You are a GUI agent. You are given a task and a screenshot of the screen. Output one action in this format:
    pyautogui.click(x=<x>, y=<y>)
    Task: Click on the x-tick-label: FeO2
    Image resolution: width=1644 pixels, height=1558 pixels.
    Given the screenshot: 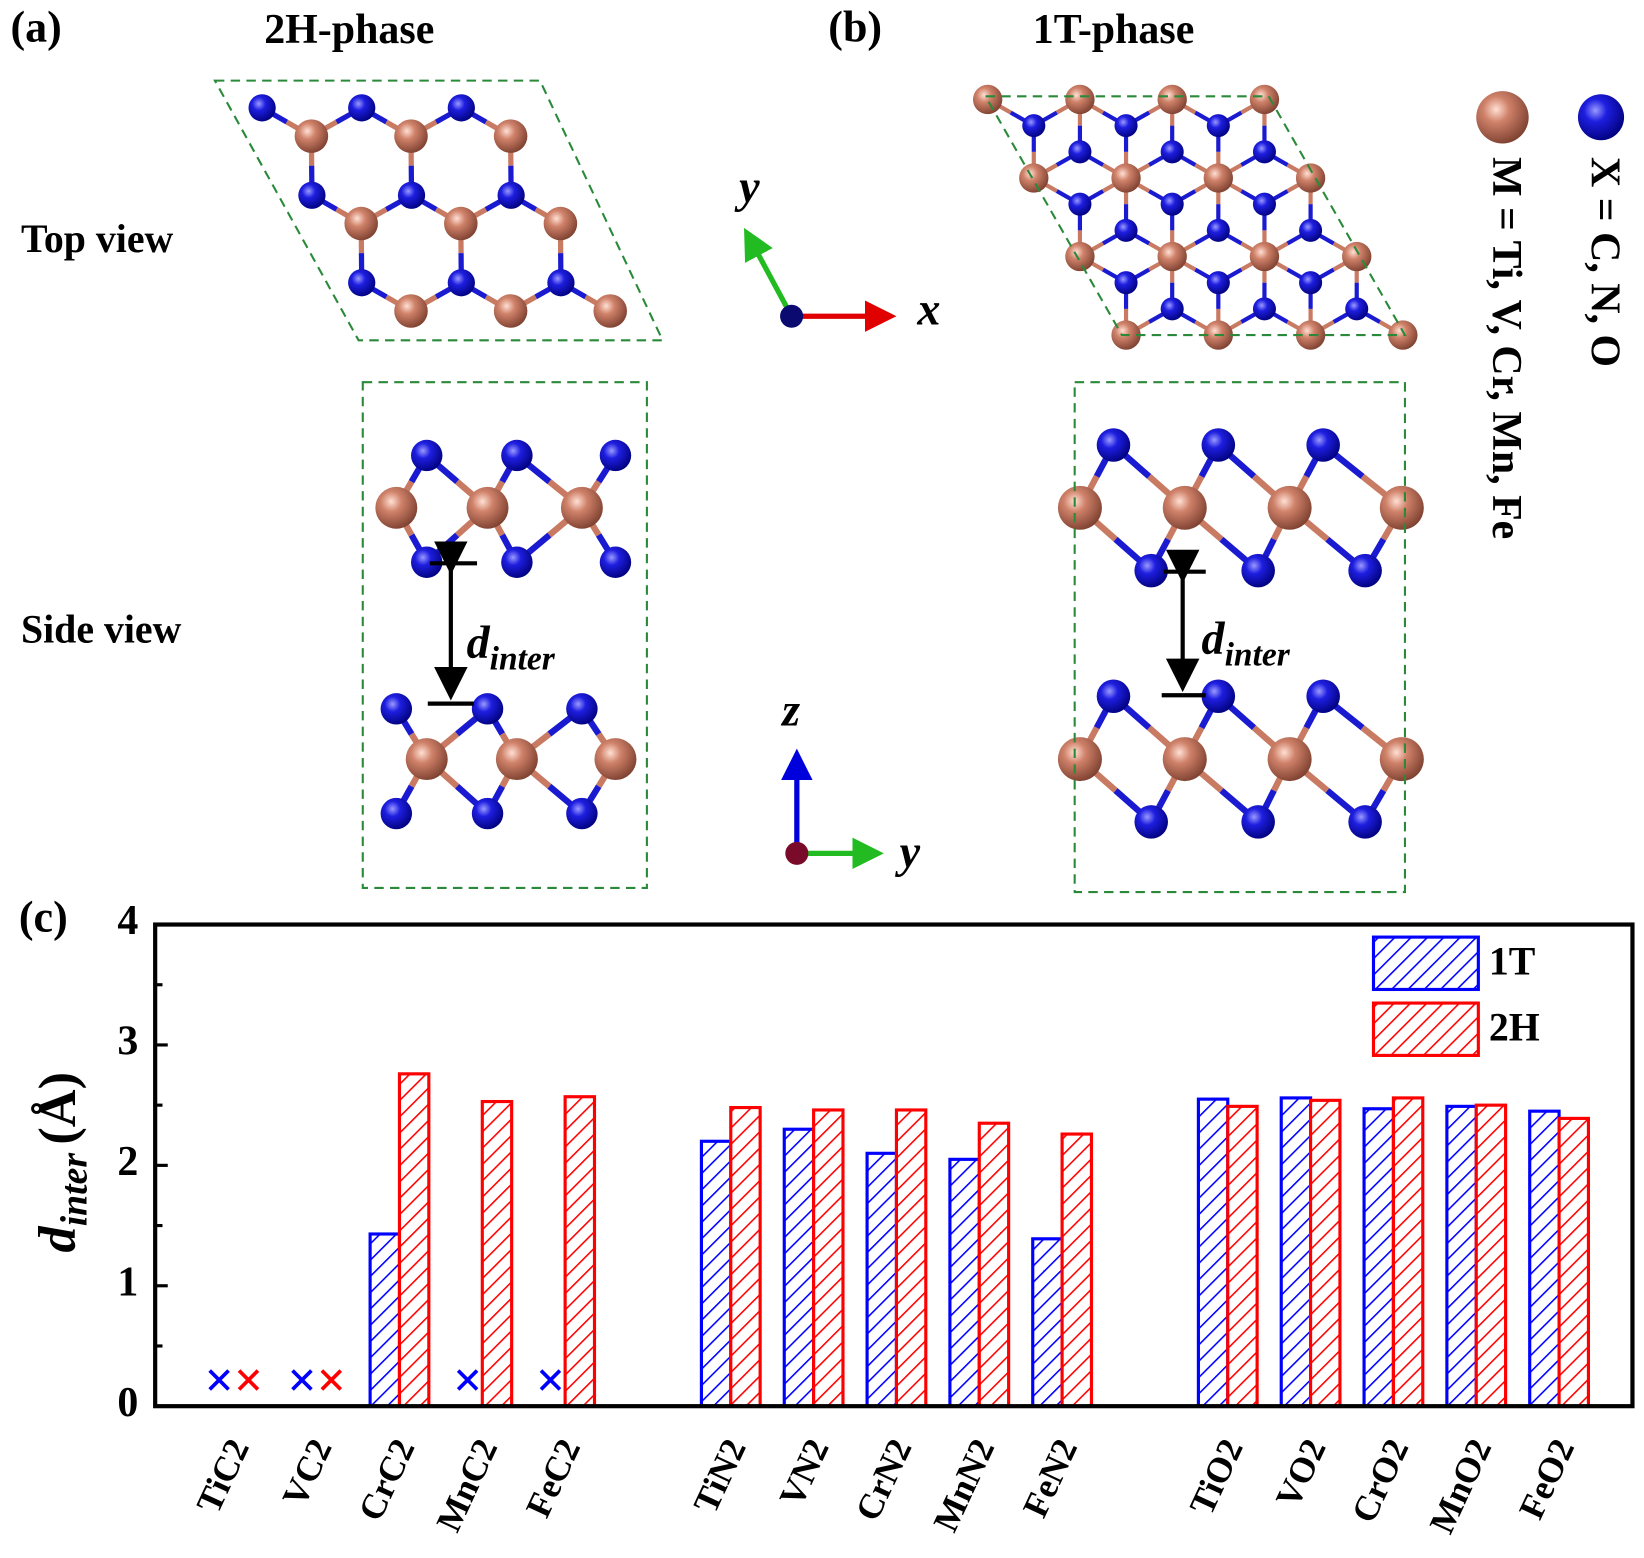 What is the action you would take?
    pyautogui.click(x=1546, y=1479)
    